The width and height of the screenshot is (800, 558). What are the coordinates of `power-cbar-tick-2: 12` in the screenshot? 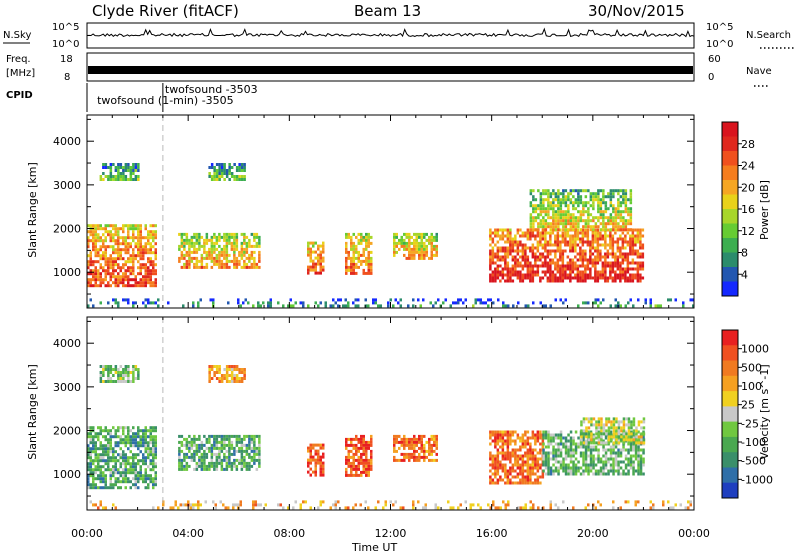 It's located at (748, 231).